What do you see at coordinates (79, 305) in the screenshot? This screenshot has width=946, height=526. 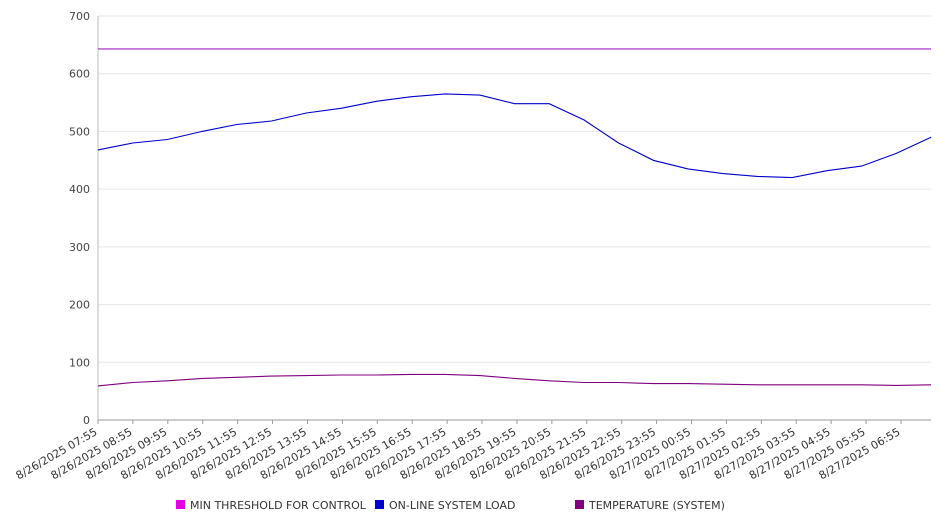 I see `y-tick-label: 200` at bounding box center [79, 305].